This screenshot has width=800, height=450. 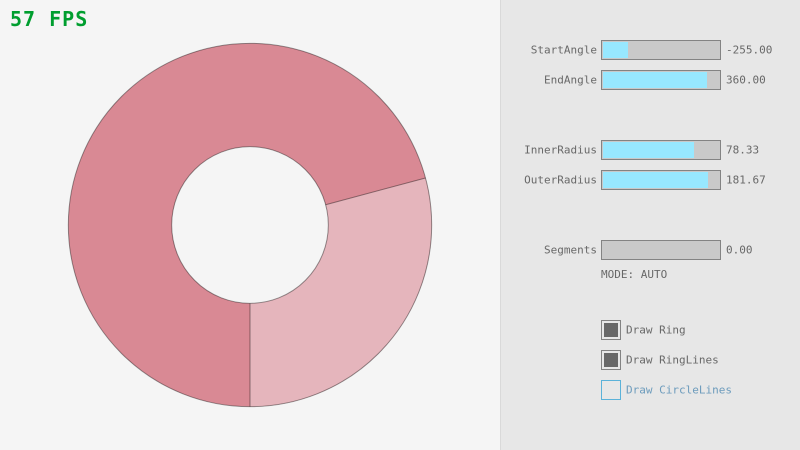 I want to click on slider-label-innerradius: InnerRadius, so click(x=560, y=150).